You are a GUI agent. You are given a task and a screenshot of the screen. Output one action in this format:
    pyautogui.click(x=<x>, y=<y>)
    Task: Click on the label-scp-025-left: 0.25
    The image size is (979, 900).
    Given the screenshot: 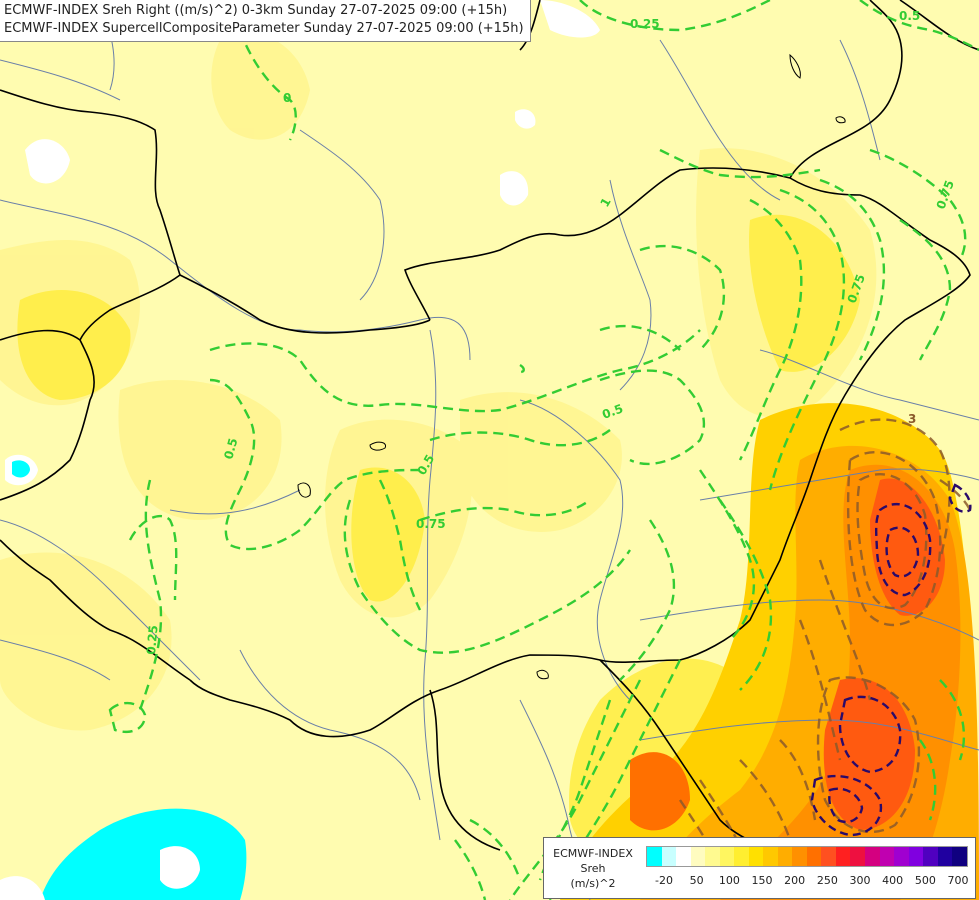 What is the action you would take?
    pyautogui.click(x=152, y=640)
    